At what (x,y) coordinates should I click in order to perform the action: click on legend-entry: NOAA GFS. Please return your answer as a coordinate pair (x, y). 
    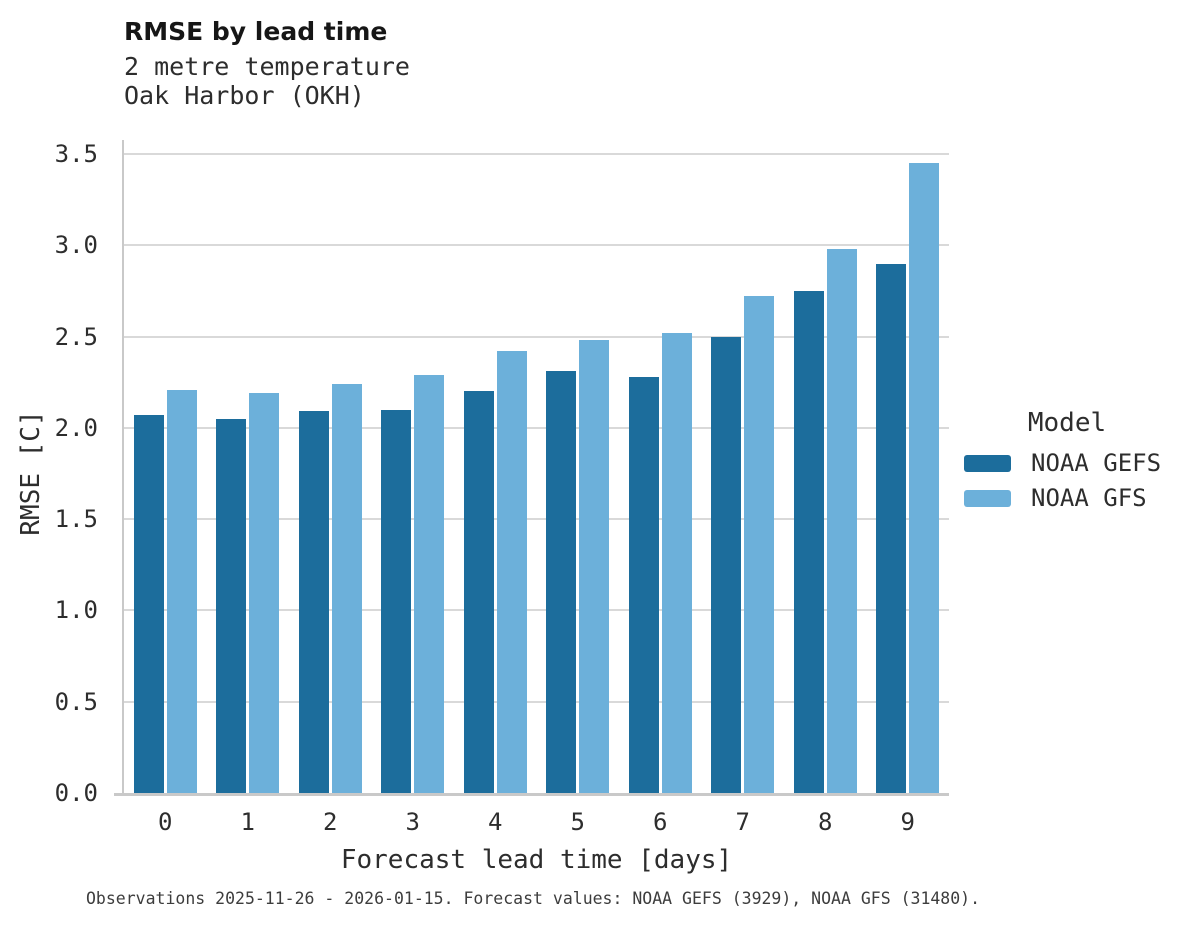
    Looking at the image, I should click on (1067, 498).